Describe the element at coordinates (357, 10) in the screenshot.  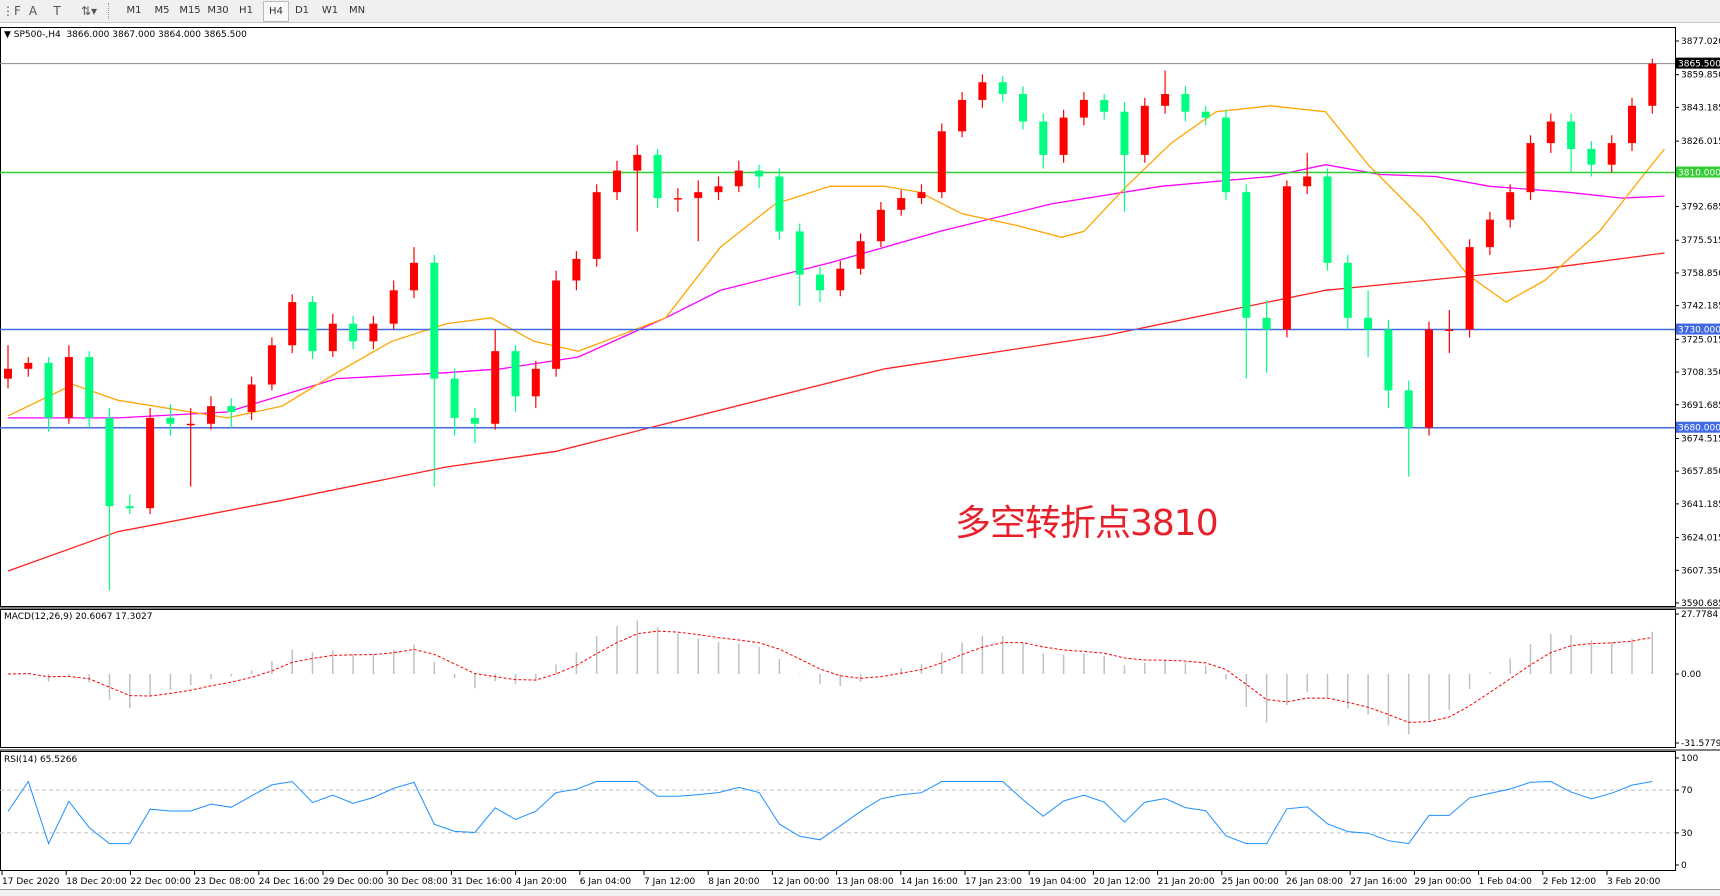
I see `timeframe-mn-button: MN` at that location.